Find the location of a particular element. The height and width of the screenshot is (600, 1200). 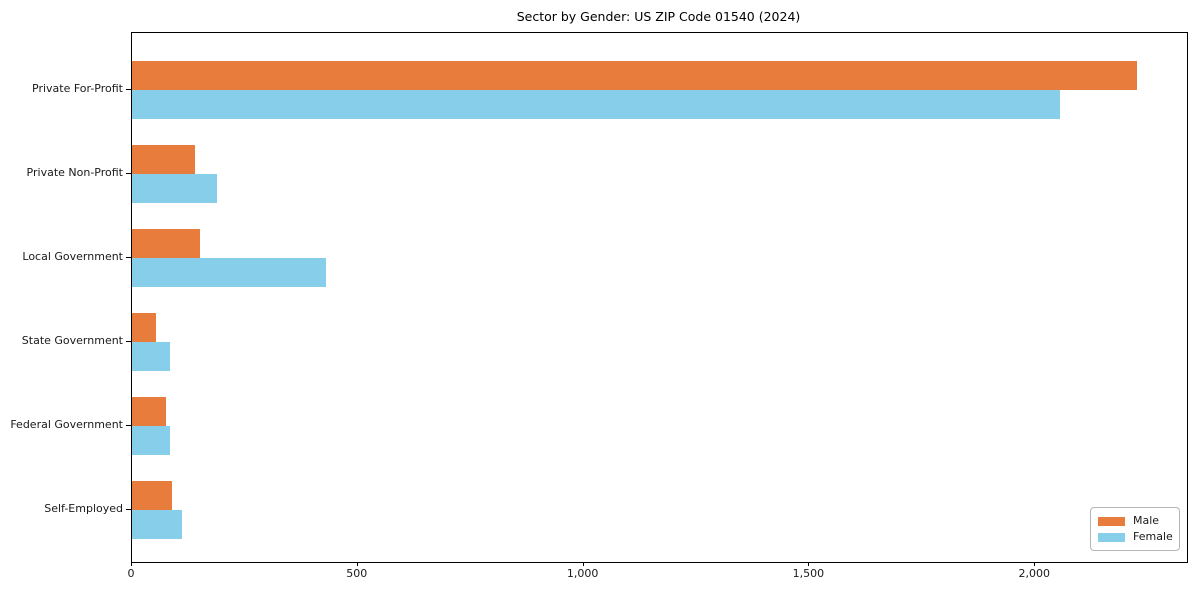

legend-item-female: Female is located at coordinates (1138, 537).